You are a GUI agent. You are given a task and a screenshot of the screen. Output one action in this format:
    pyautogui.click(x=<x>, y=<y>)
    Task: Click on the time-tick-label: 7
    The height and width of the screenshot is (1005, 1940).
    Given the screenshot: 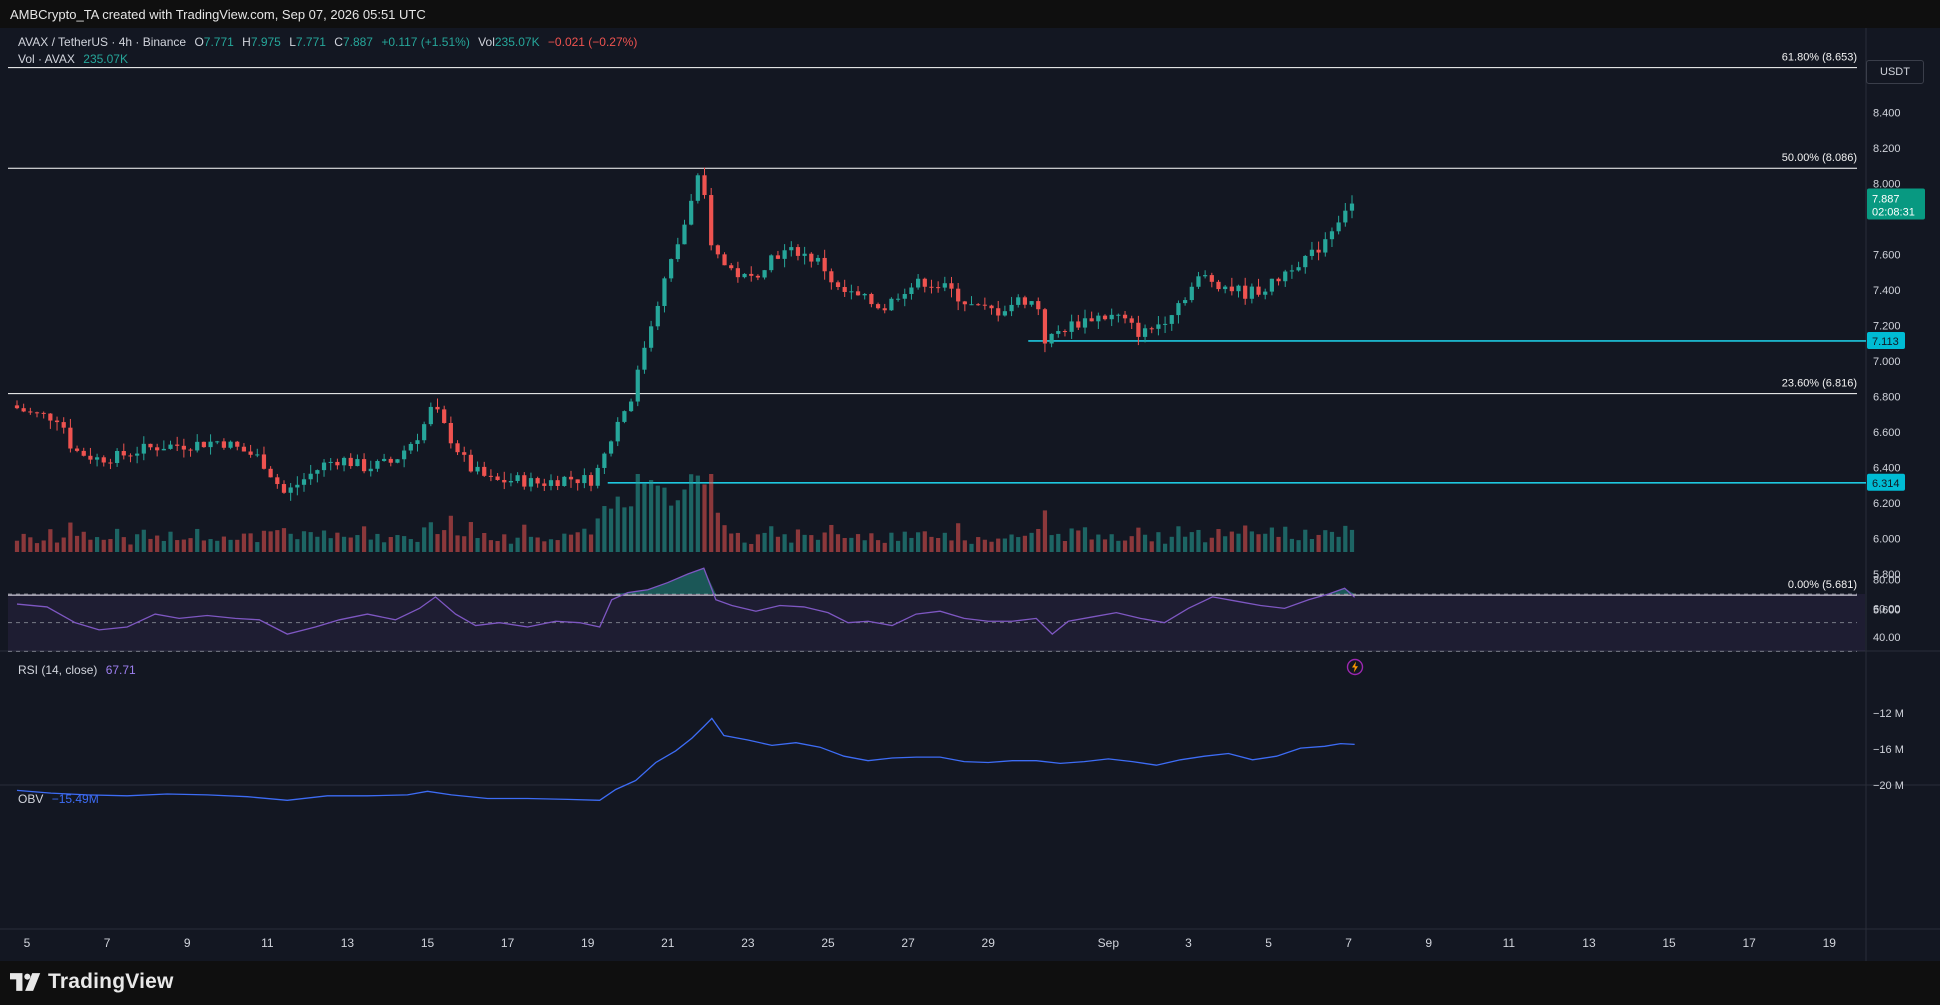 What is the action you would take?
    pyautogui.click(x=1348, y=943)
    